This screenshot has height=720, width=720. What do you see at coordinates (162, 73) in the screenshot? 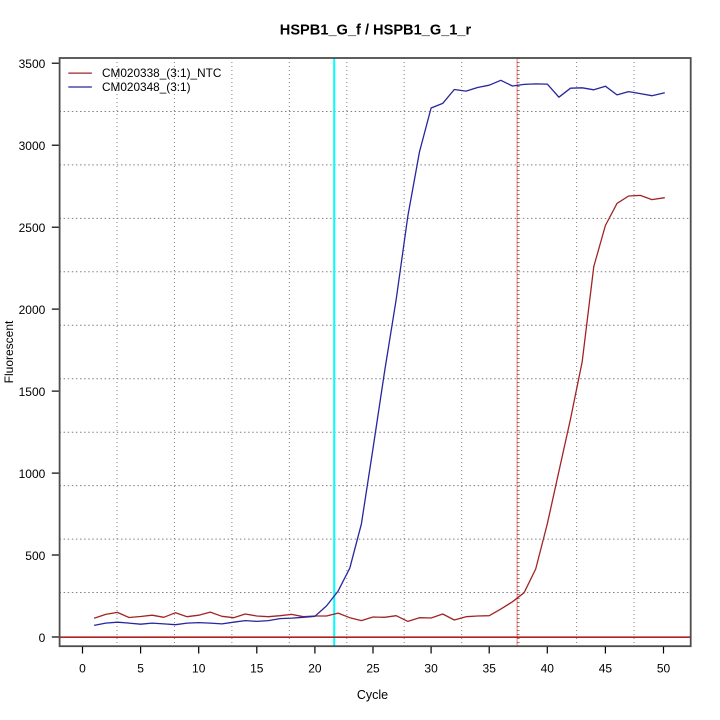
I see `svg-text: CM020338_(3:1)_NTC` at bounding box center [162, 73].